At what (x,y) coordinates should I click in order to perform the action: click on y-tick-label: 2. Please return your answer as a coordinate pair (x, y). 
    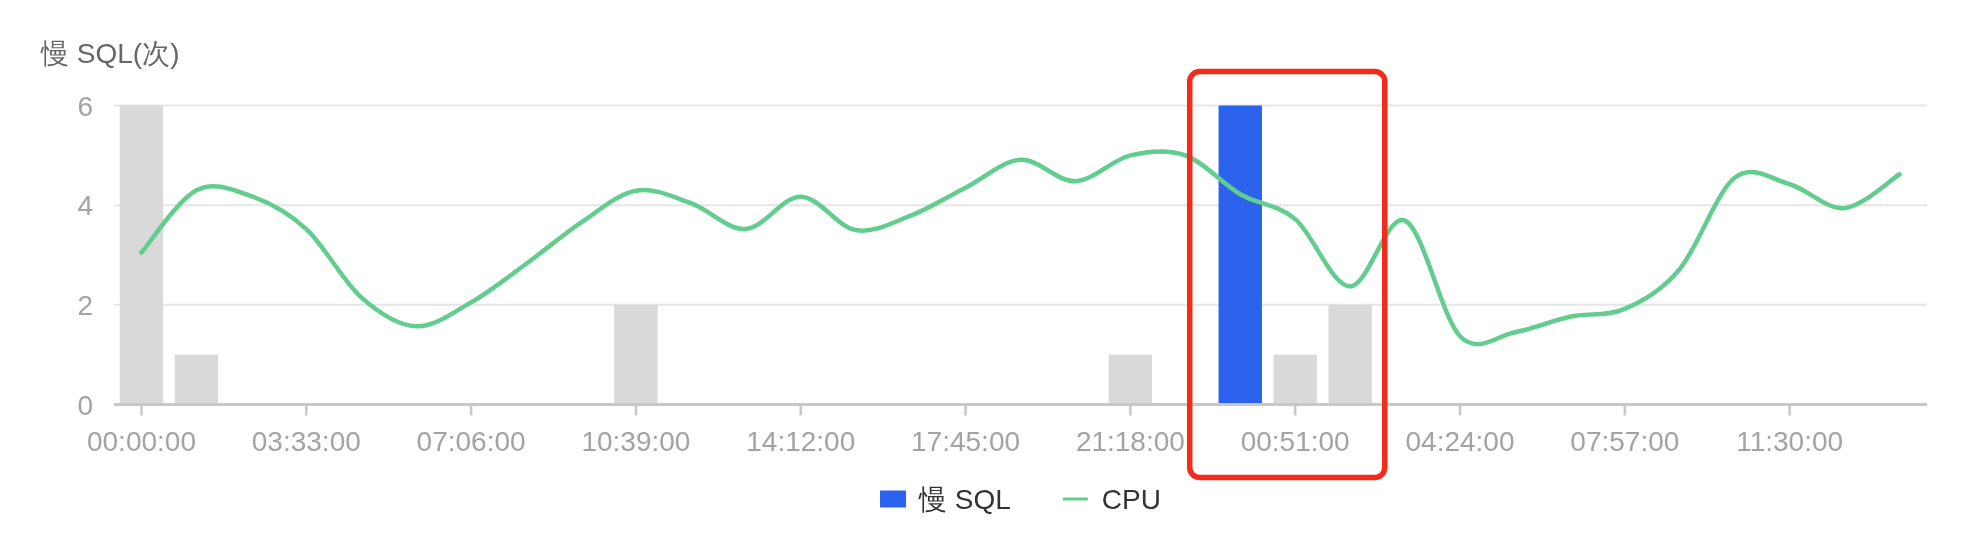
    Looking at the image, I should click on (85, 305).